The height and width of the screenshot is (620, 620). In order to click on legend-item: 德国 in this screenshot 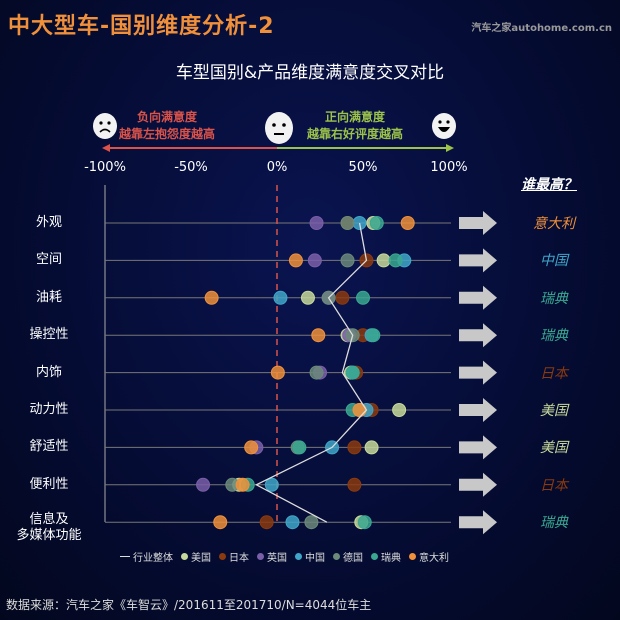, I will do `click(348, 556)`.